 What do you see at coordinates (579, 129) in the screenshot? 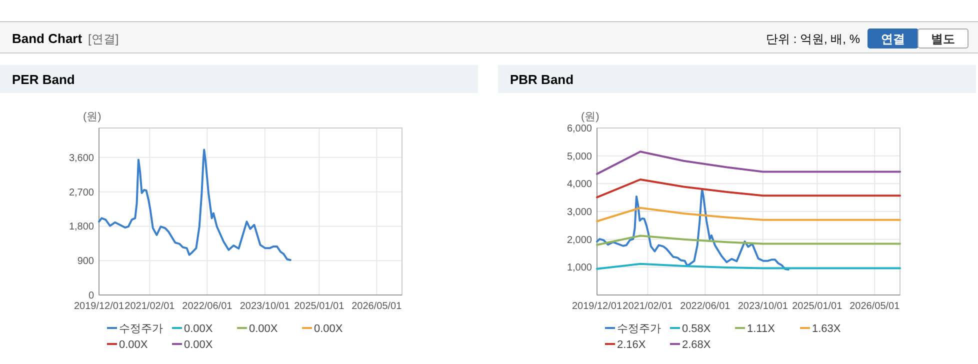
I see `y-tick-label: 6,000` at bounding box center [579, 129].